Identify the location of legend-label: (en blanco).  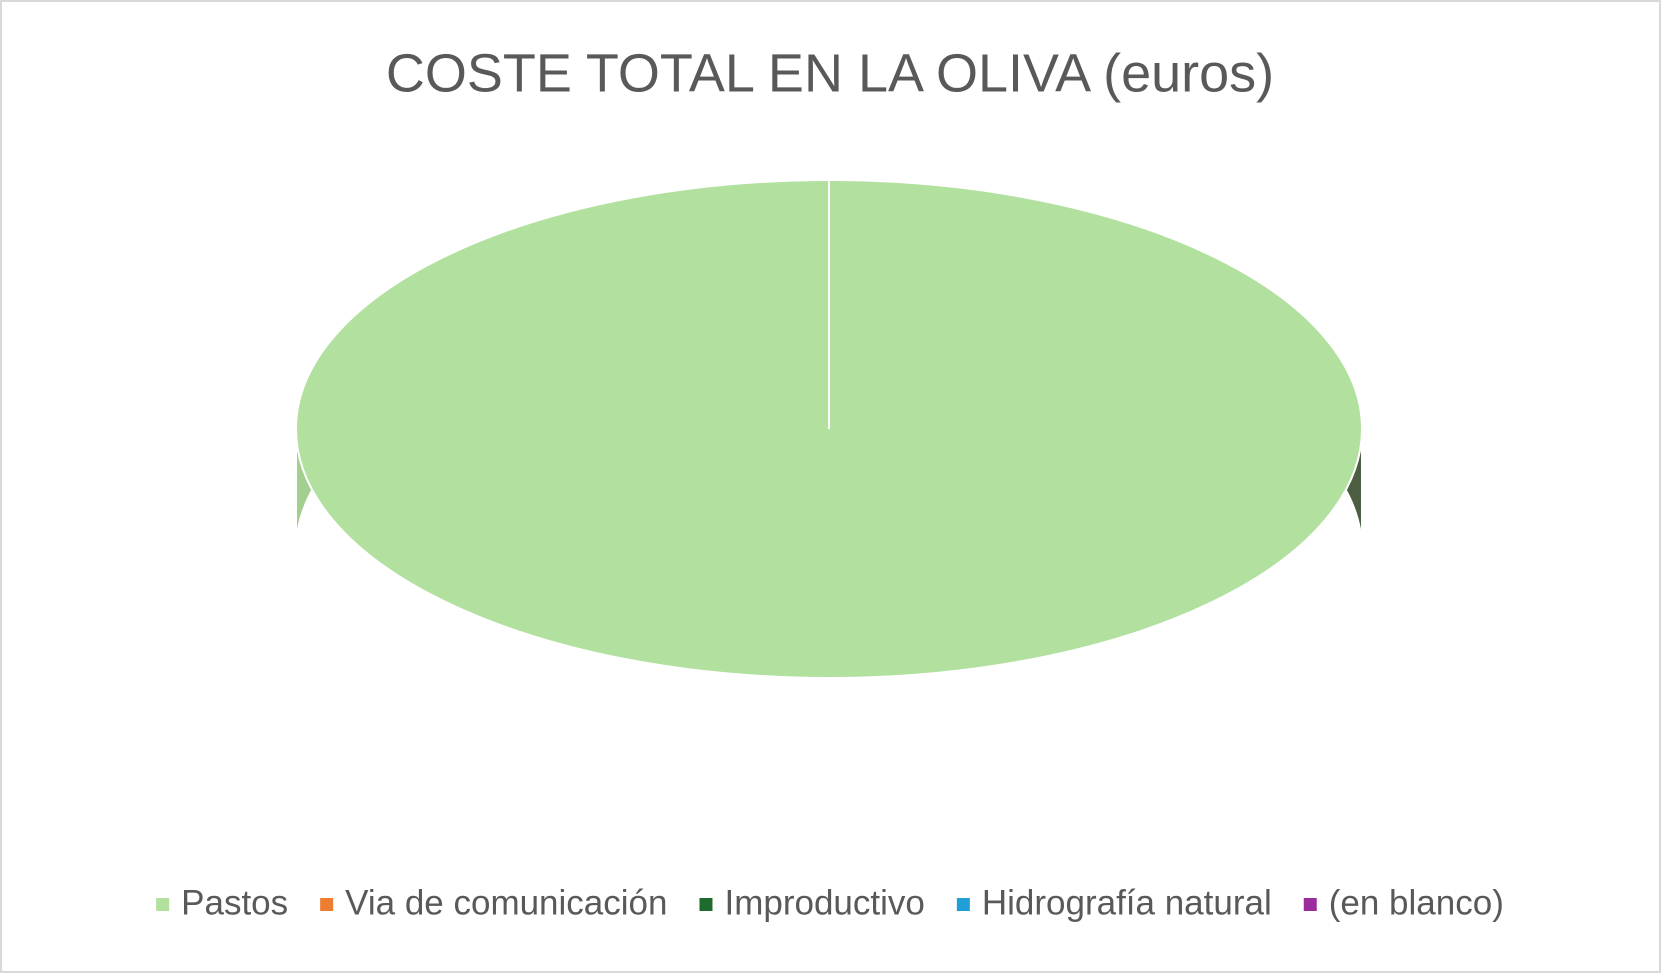
(1416, 902).